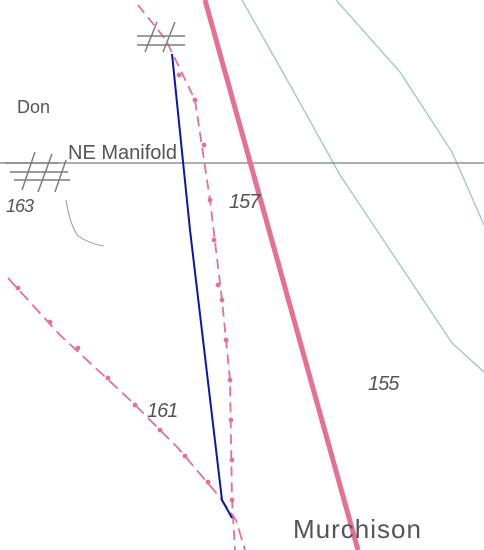  I want to click on bathymetry-contour-east, so click(409, 113).